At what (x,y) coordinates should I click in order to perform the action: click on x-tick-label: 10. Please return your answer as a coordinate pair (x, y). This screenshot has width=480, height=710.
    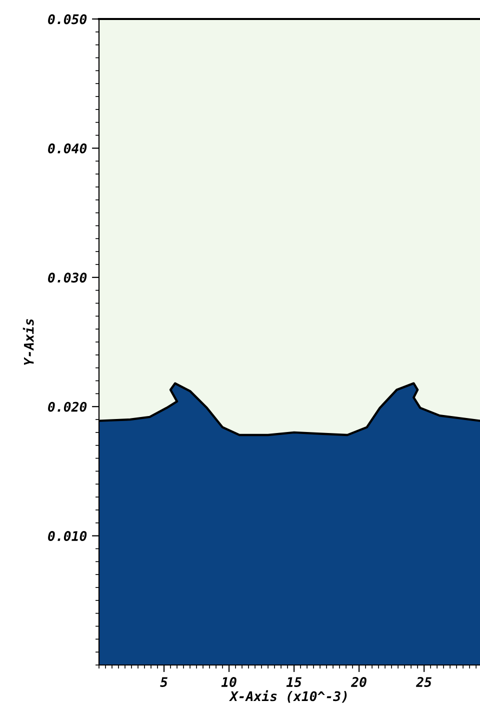
    Looking at the image, I should click on (228, 682).